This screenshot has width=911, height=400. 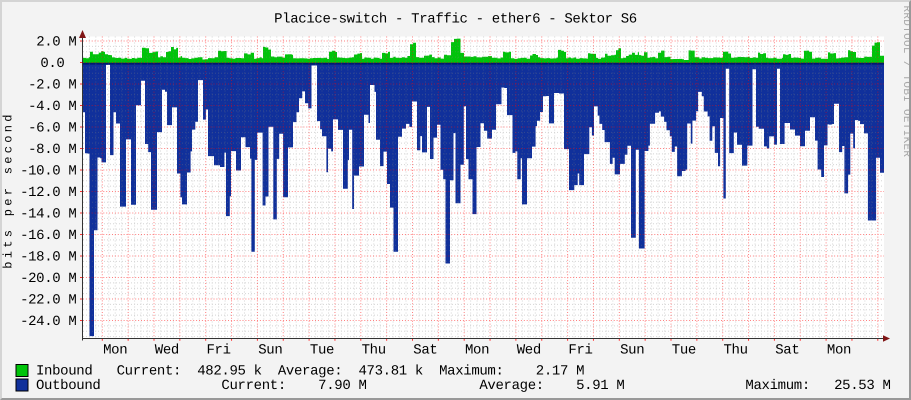 I want to click on svg-text: 0.0, so click(x=52, y=64).